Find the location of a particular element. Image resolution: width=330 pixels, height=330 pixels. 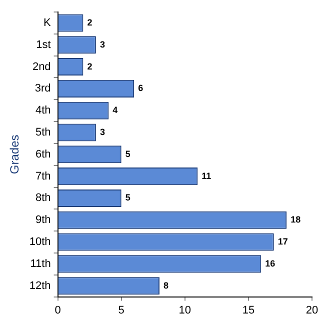

data-label: 18 is located at coordinates (295, 219).